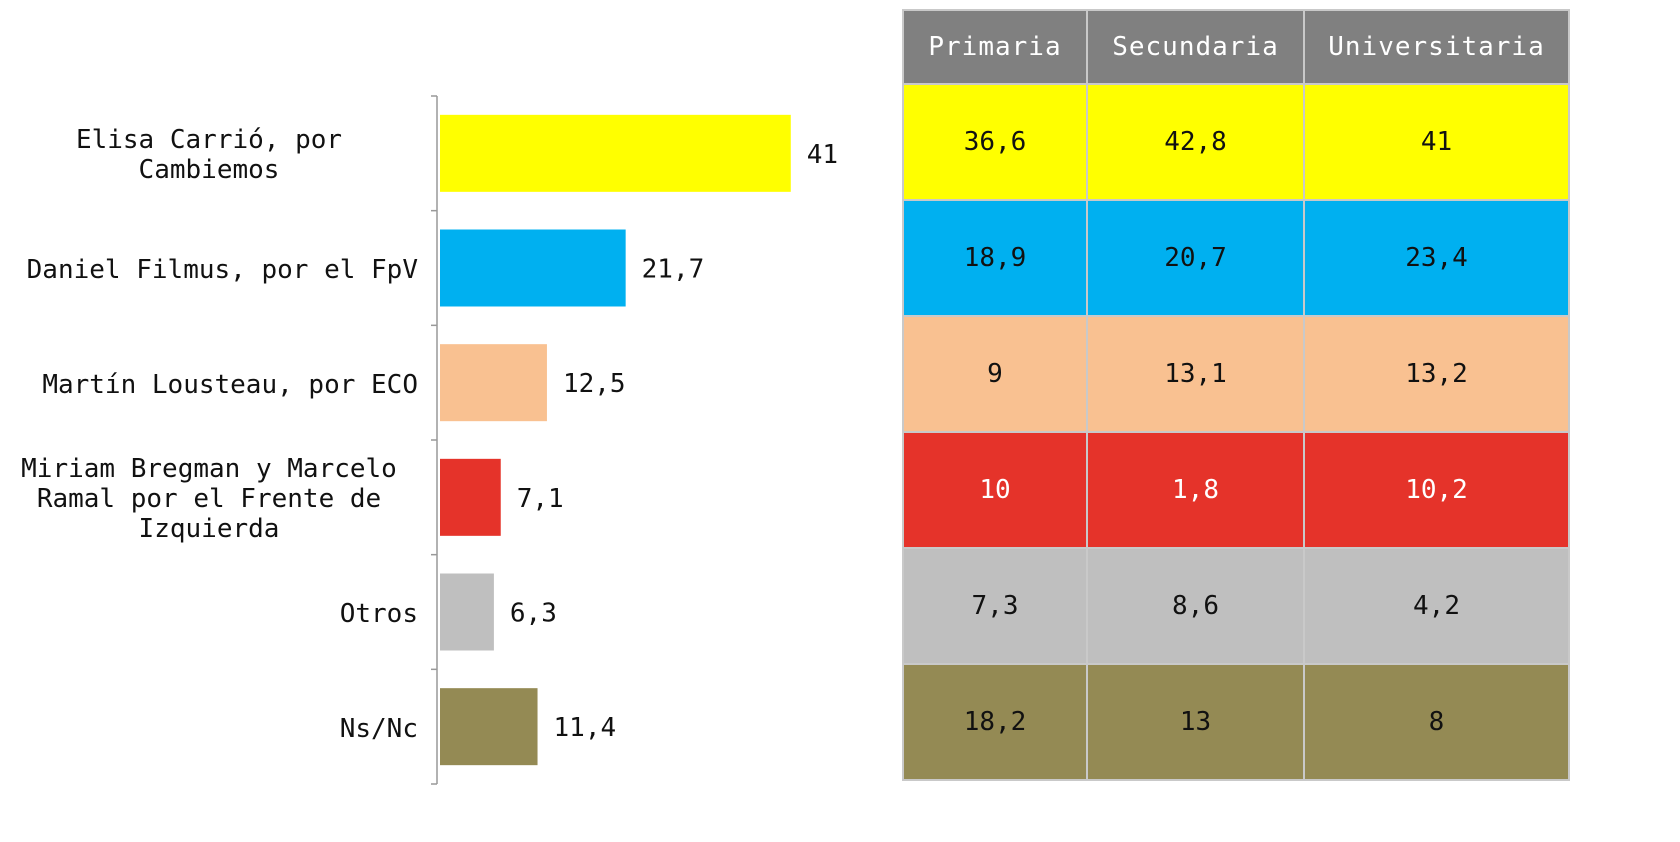  I want to click on value-label: 6,3, so click(533, 614).